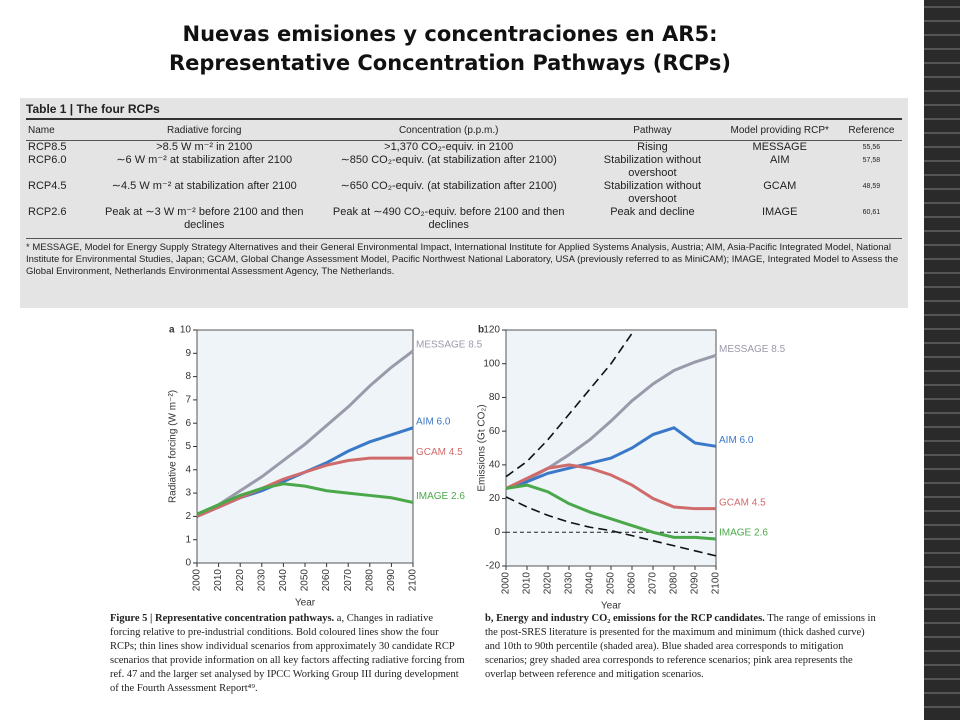  I want to click on y-tick-label: 2, so click(188, 516).